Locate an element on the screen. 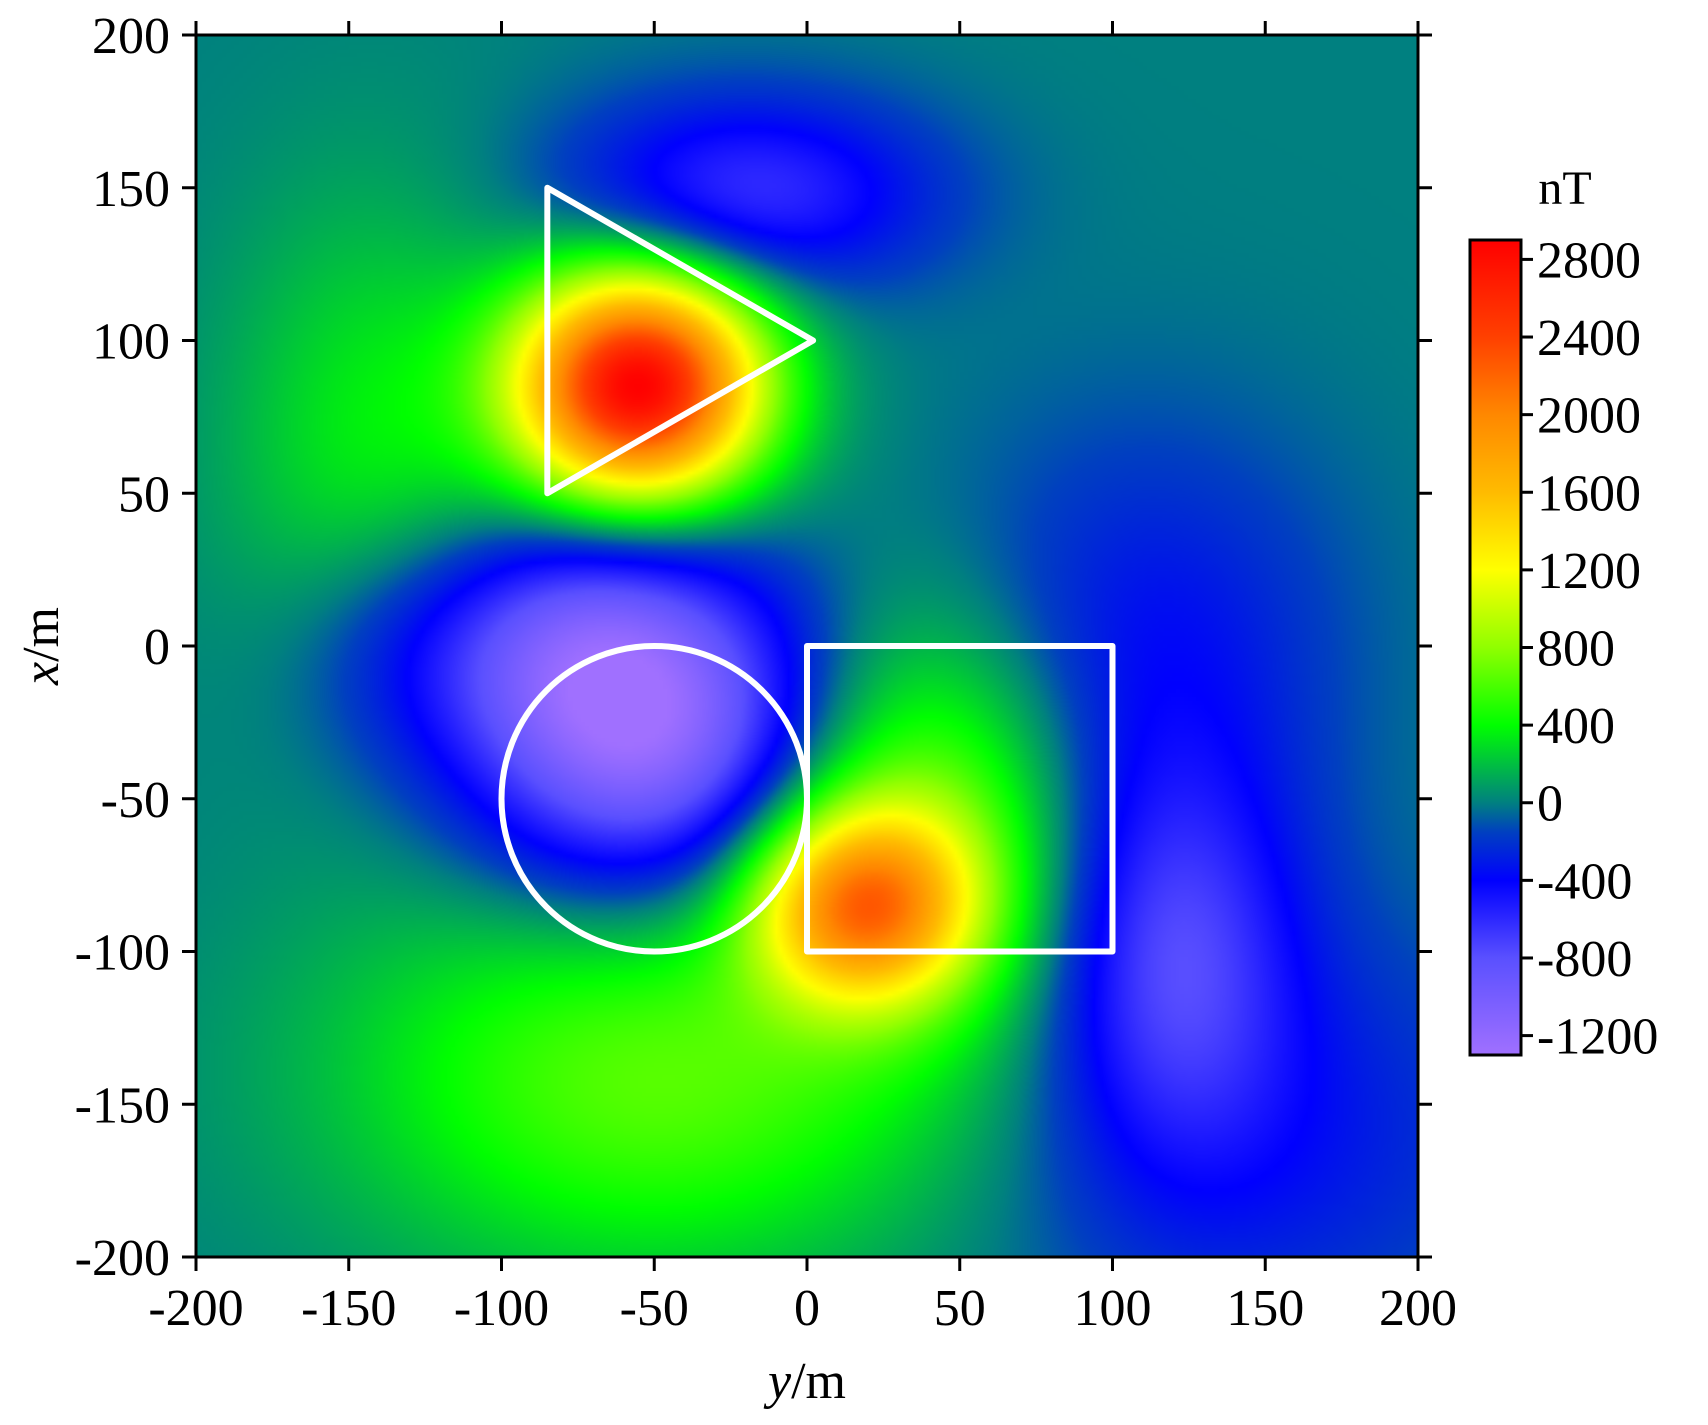 The height and width of the screenshot is (1425, 1708). y-axis-title-unit: /m is located at coordinates (41, 634).